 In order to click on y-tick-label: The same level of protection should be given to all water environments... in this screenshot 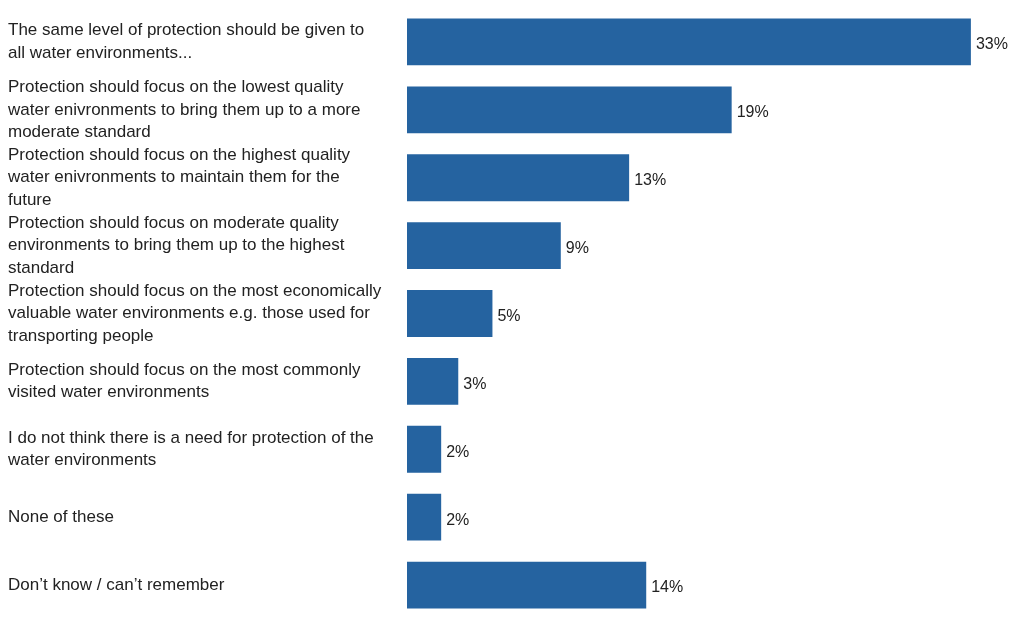, I will do `click(186, 41)`.